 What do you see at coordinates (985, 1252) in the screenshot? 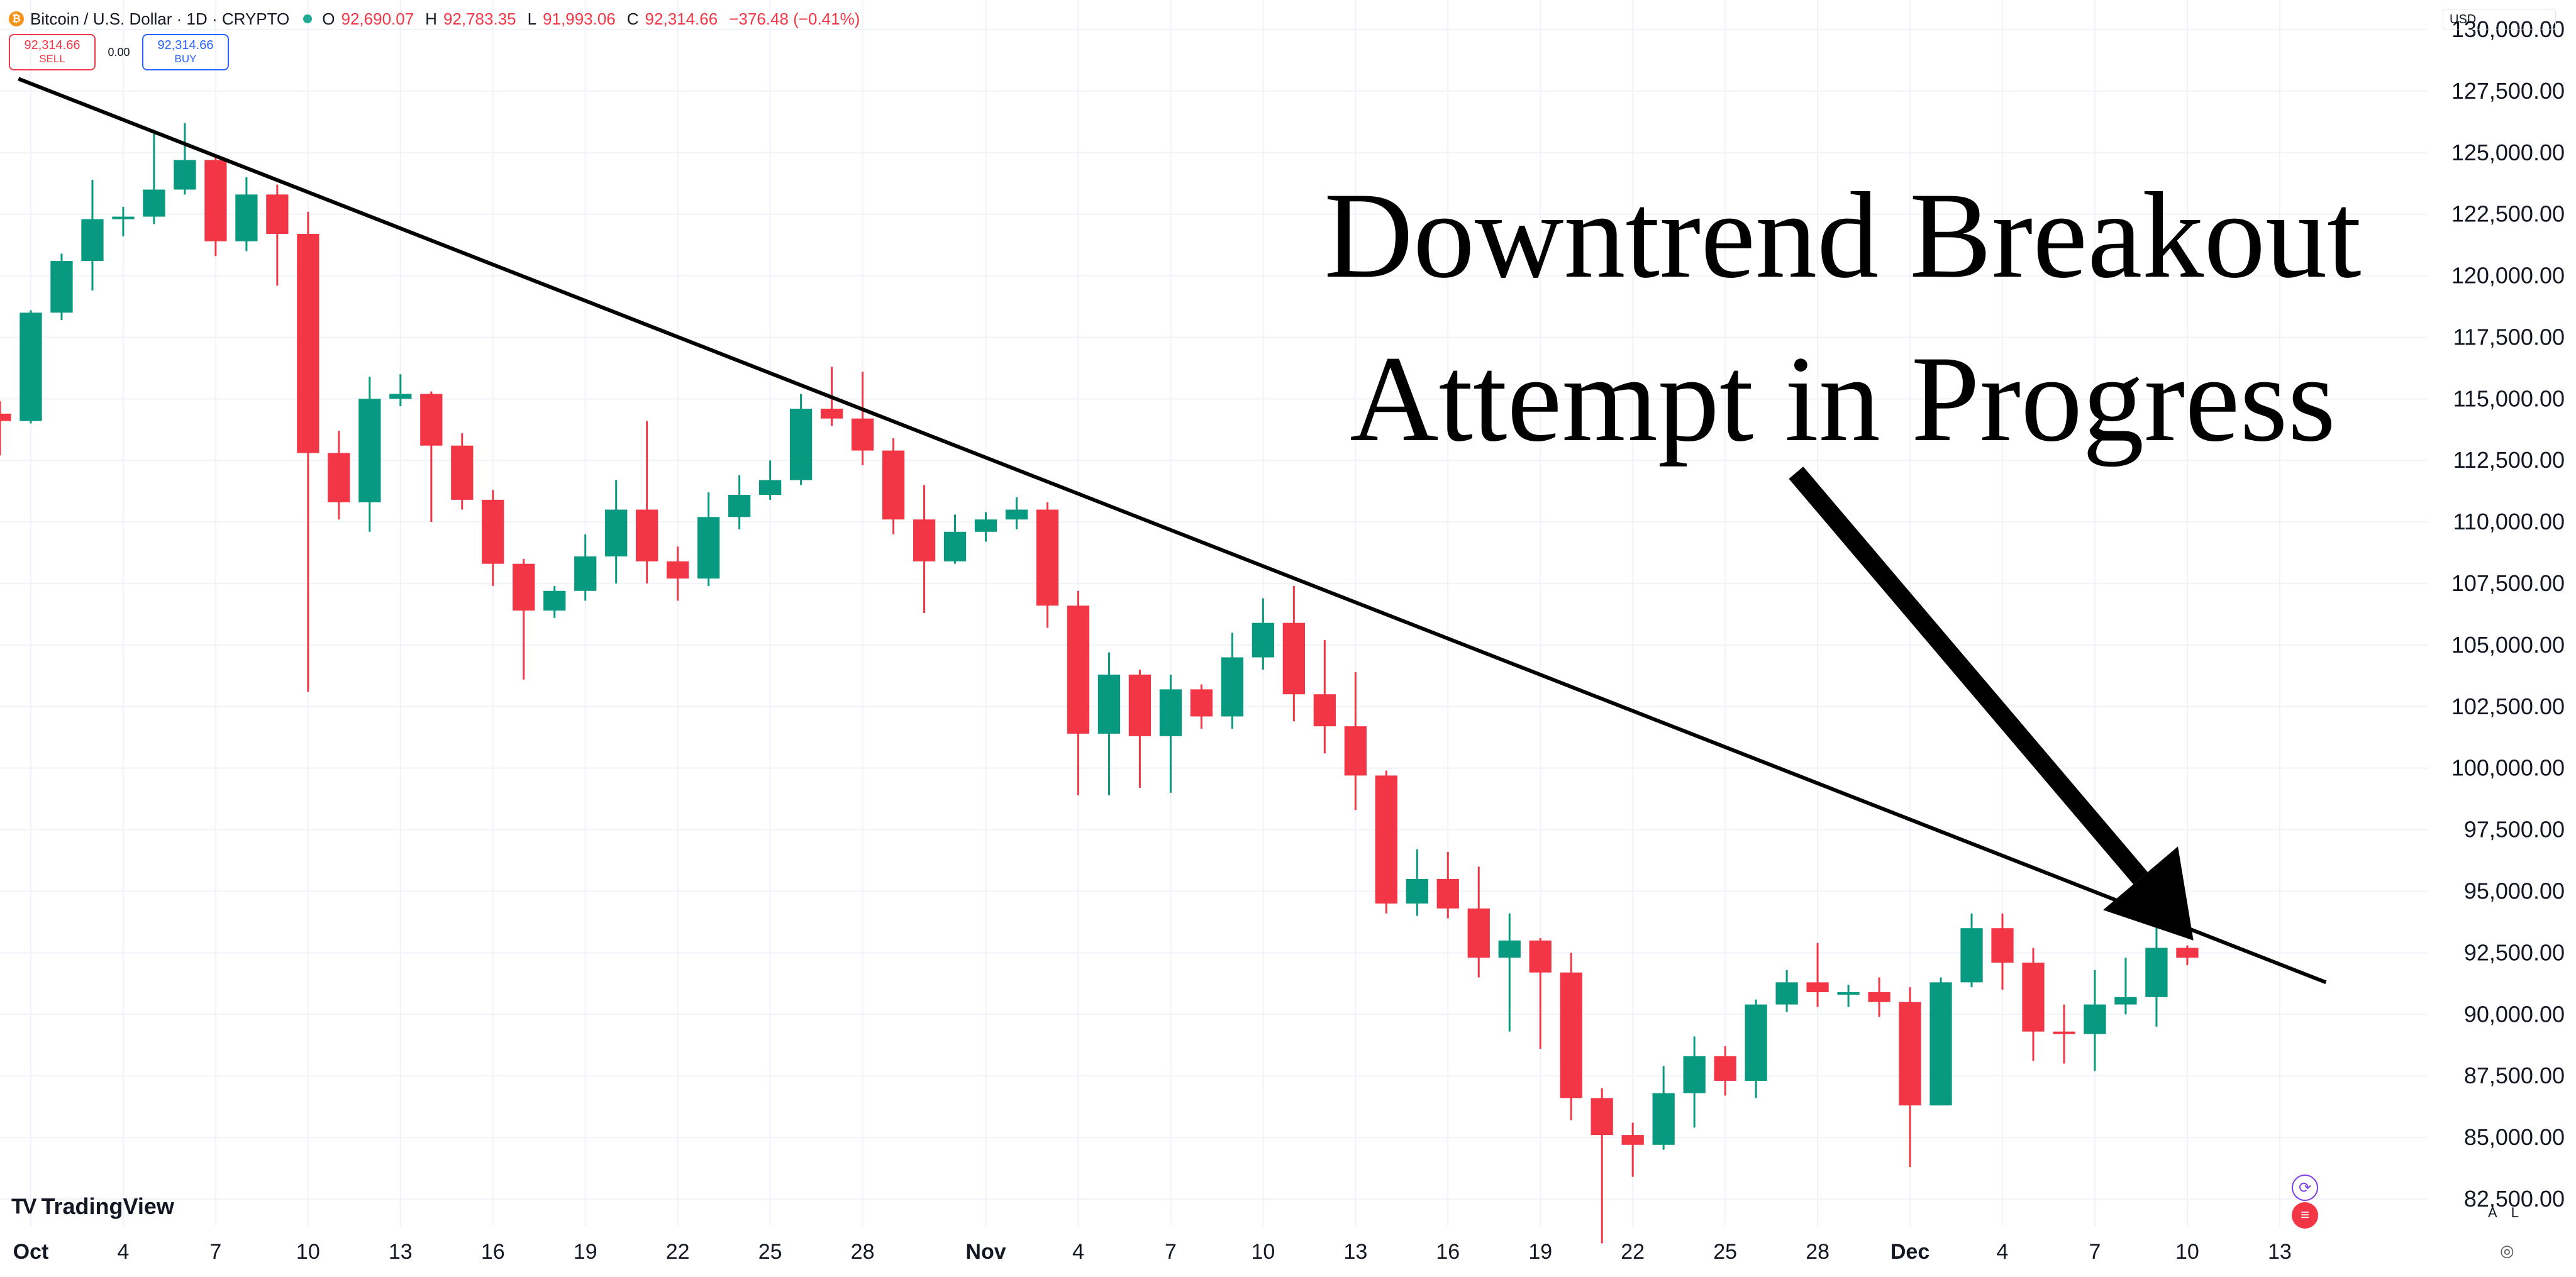
I see `x-tick-label: Nov` at bounding box center [985, 1252].